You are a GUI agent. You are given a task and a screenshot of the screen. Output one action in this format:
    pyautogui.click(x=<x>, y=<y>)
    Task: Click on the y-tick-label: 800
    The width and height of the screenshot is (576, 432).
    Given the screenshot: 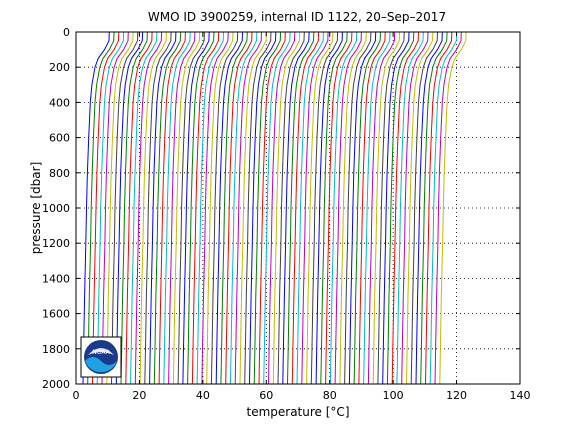 What is the action you would take?
    pyautogui.click(x=59, y=173)
    